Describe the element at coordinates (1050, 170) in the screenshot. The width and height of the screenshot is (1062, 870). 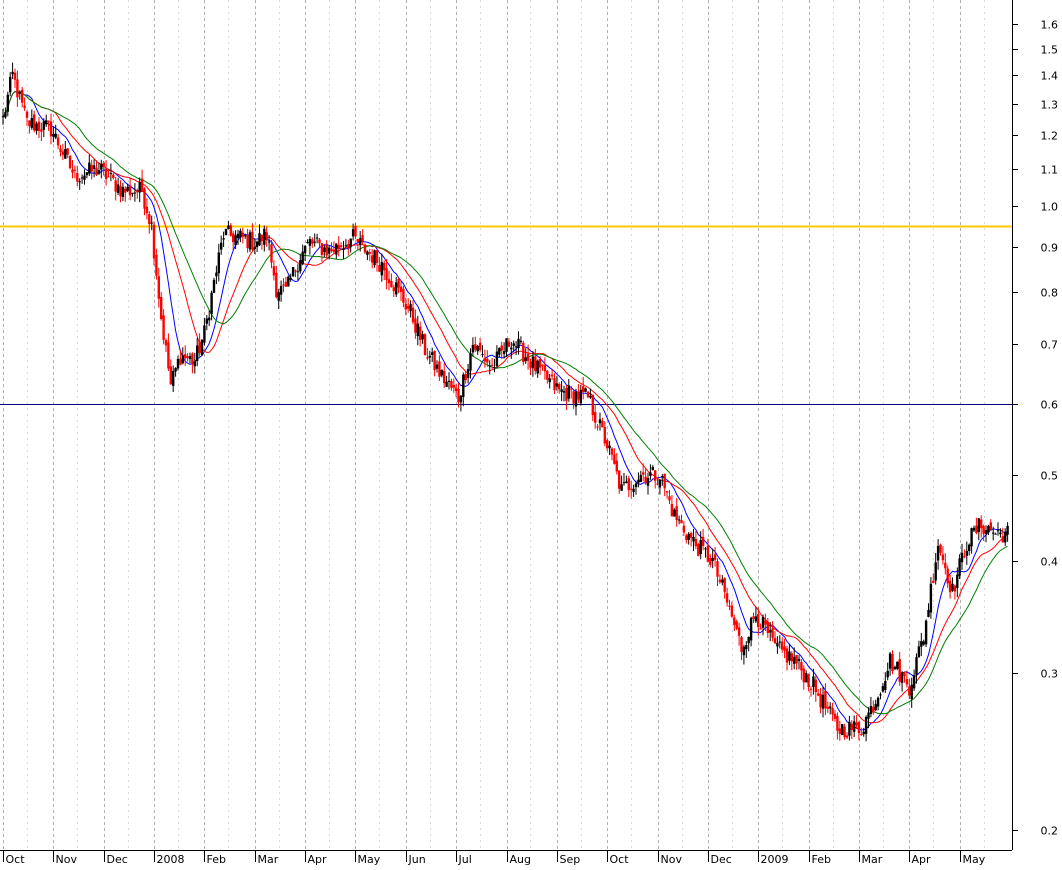
I see `y-tick-label: 1.1` at that location.